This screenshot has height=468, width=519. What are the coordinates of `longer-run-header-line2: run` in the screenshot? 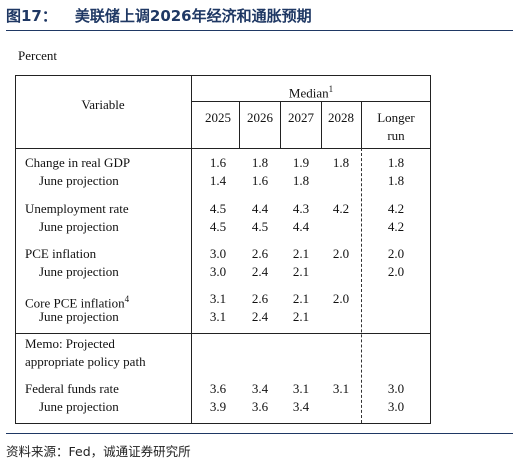 It's located at (396, 135).